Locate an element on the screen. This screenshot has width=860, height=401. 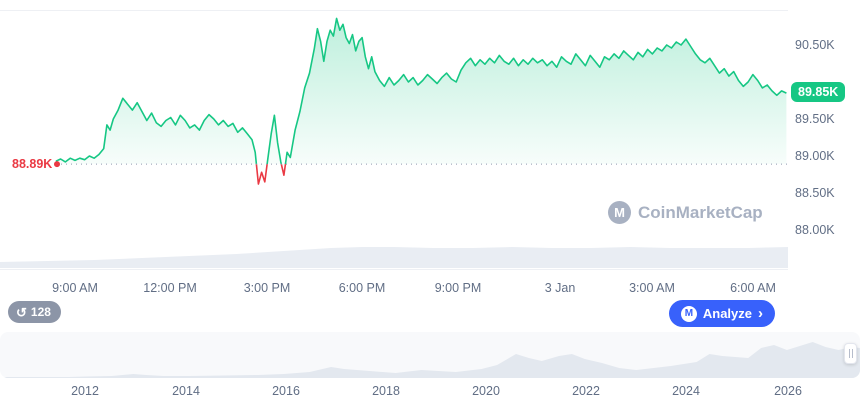
year-axis-label: 2026 is located at coordinates (788, 391).